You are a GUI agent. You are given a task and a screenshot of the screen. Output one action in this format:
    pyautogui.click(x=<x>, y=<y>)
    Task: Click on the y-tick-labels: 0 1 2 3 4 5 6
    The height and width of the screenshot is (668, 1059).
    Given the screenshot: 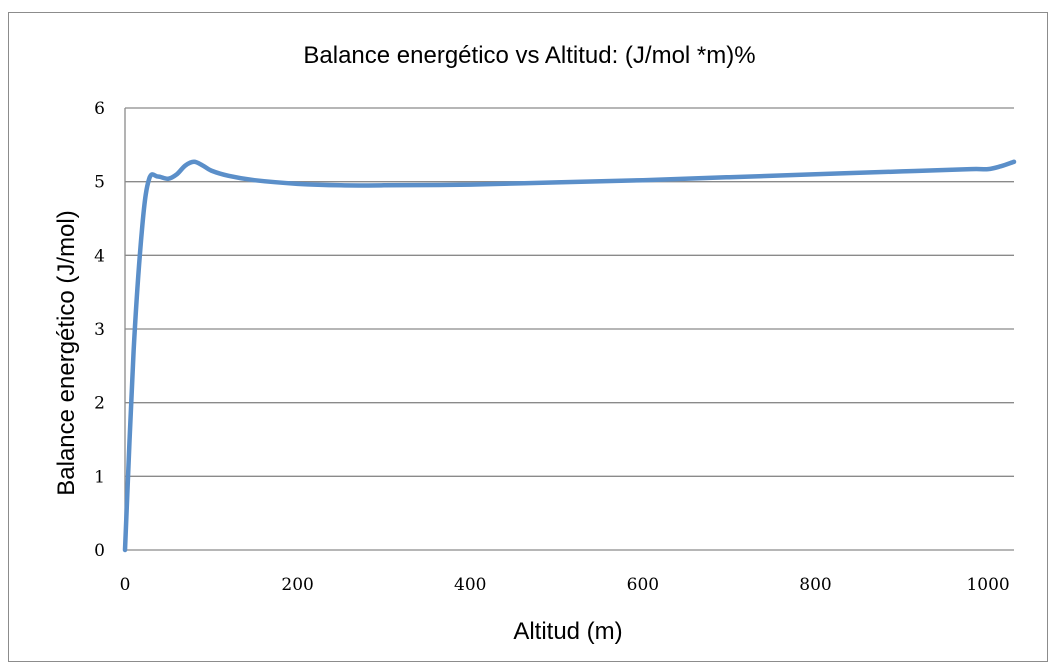 What is the action you would take?
    pyautogui.click(x=99, y=330)
    